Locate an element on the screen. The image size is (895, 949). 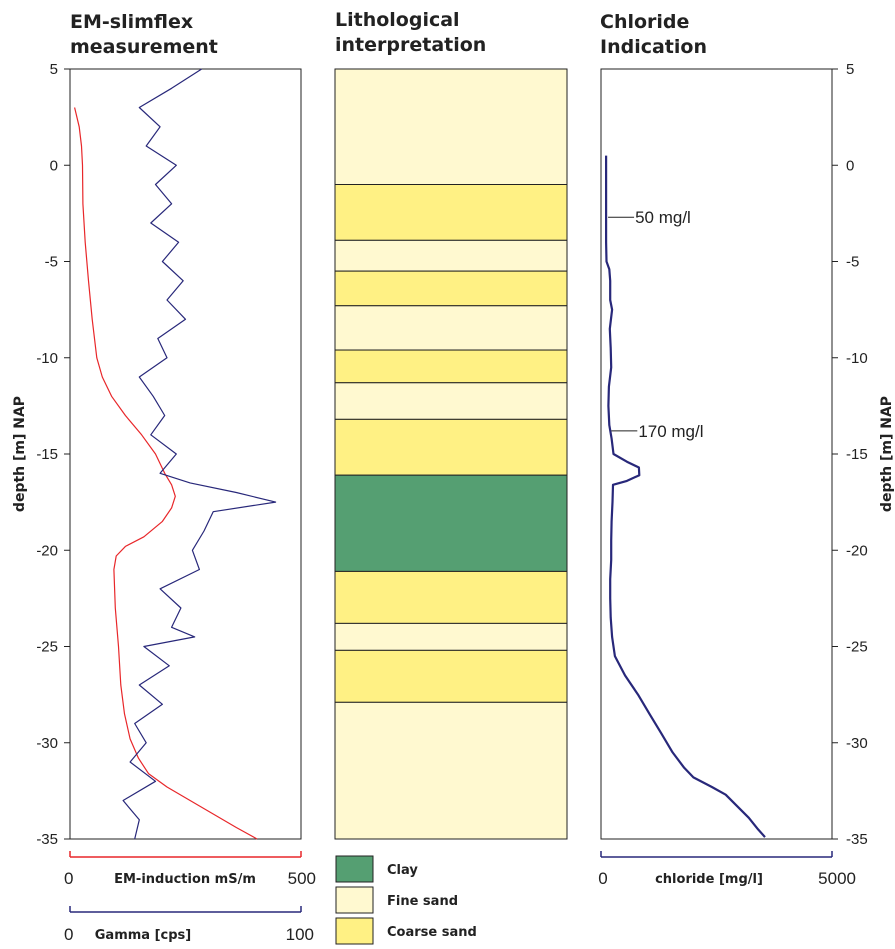
chloride-line is located at coordinates (685, 496).